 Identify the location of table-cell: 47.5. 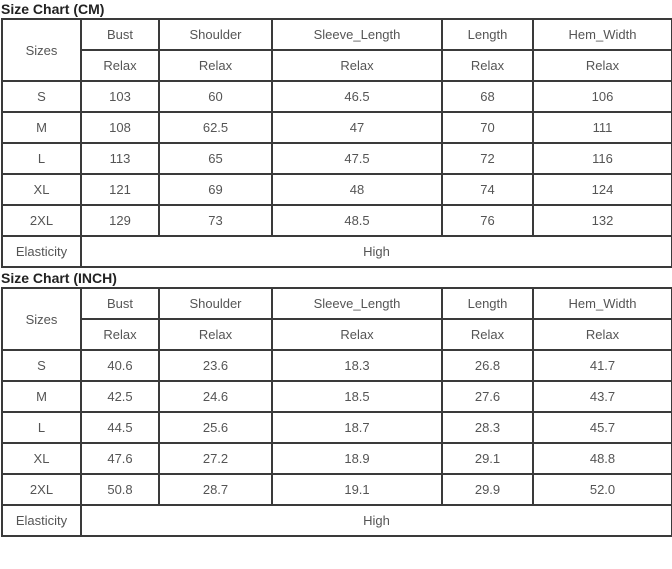
(357, 158).